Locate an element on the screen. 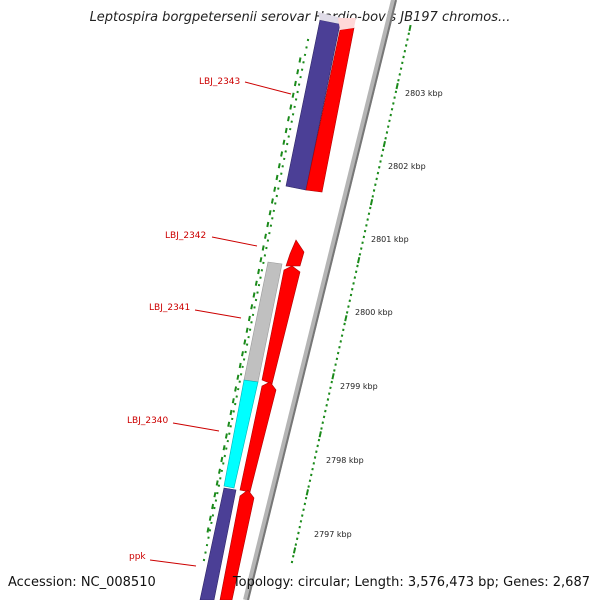 The image size is (600, 600). label-lbj-2340: LBJ_2340 is located at coordinates (148, 421).